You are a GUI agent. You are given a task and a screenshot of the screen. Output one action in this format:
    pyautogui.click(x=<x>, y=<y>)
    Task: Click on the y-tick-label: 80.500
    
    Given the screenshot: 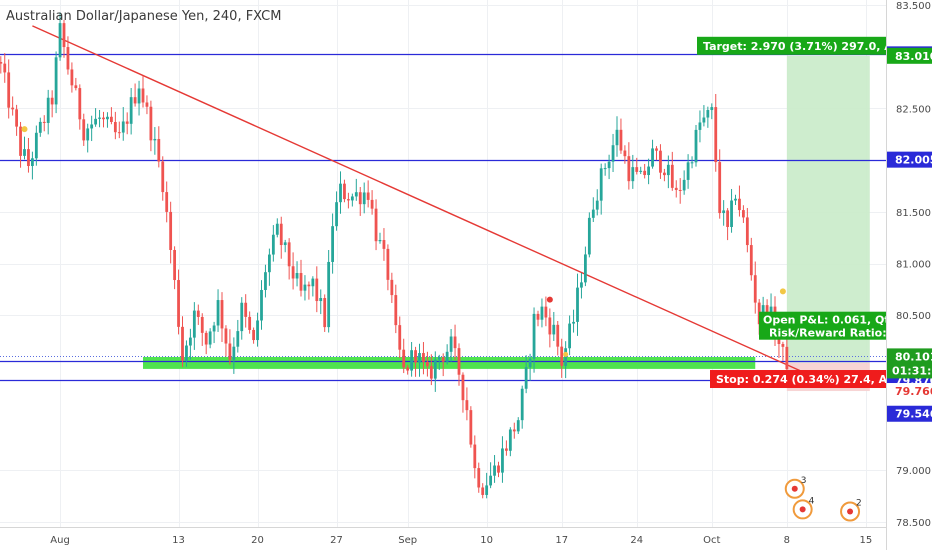 What is the action you would take?
    pyautogui.click(x=913, y=316)
    